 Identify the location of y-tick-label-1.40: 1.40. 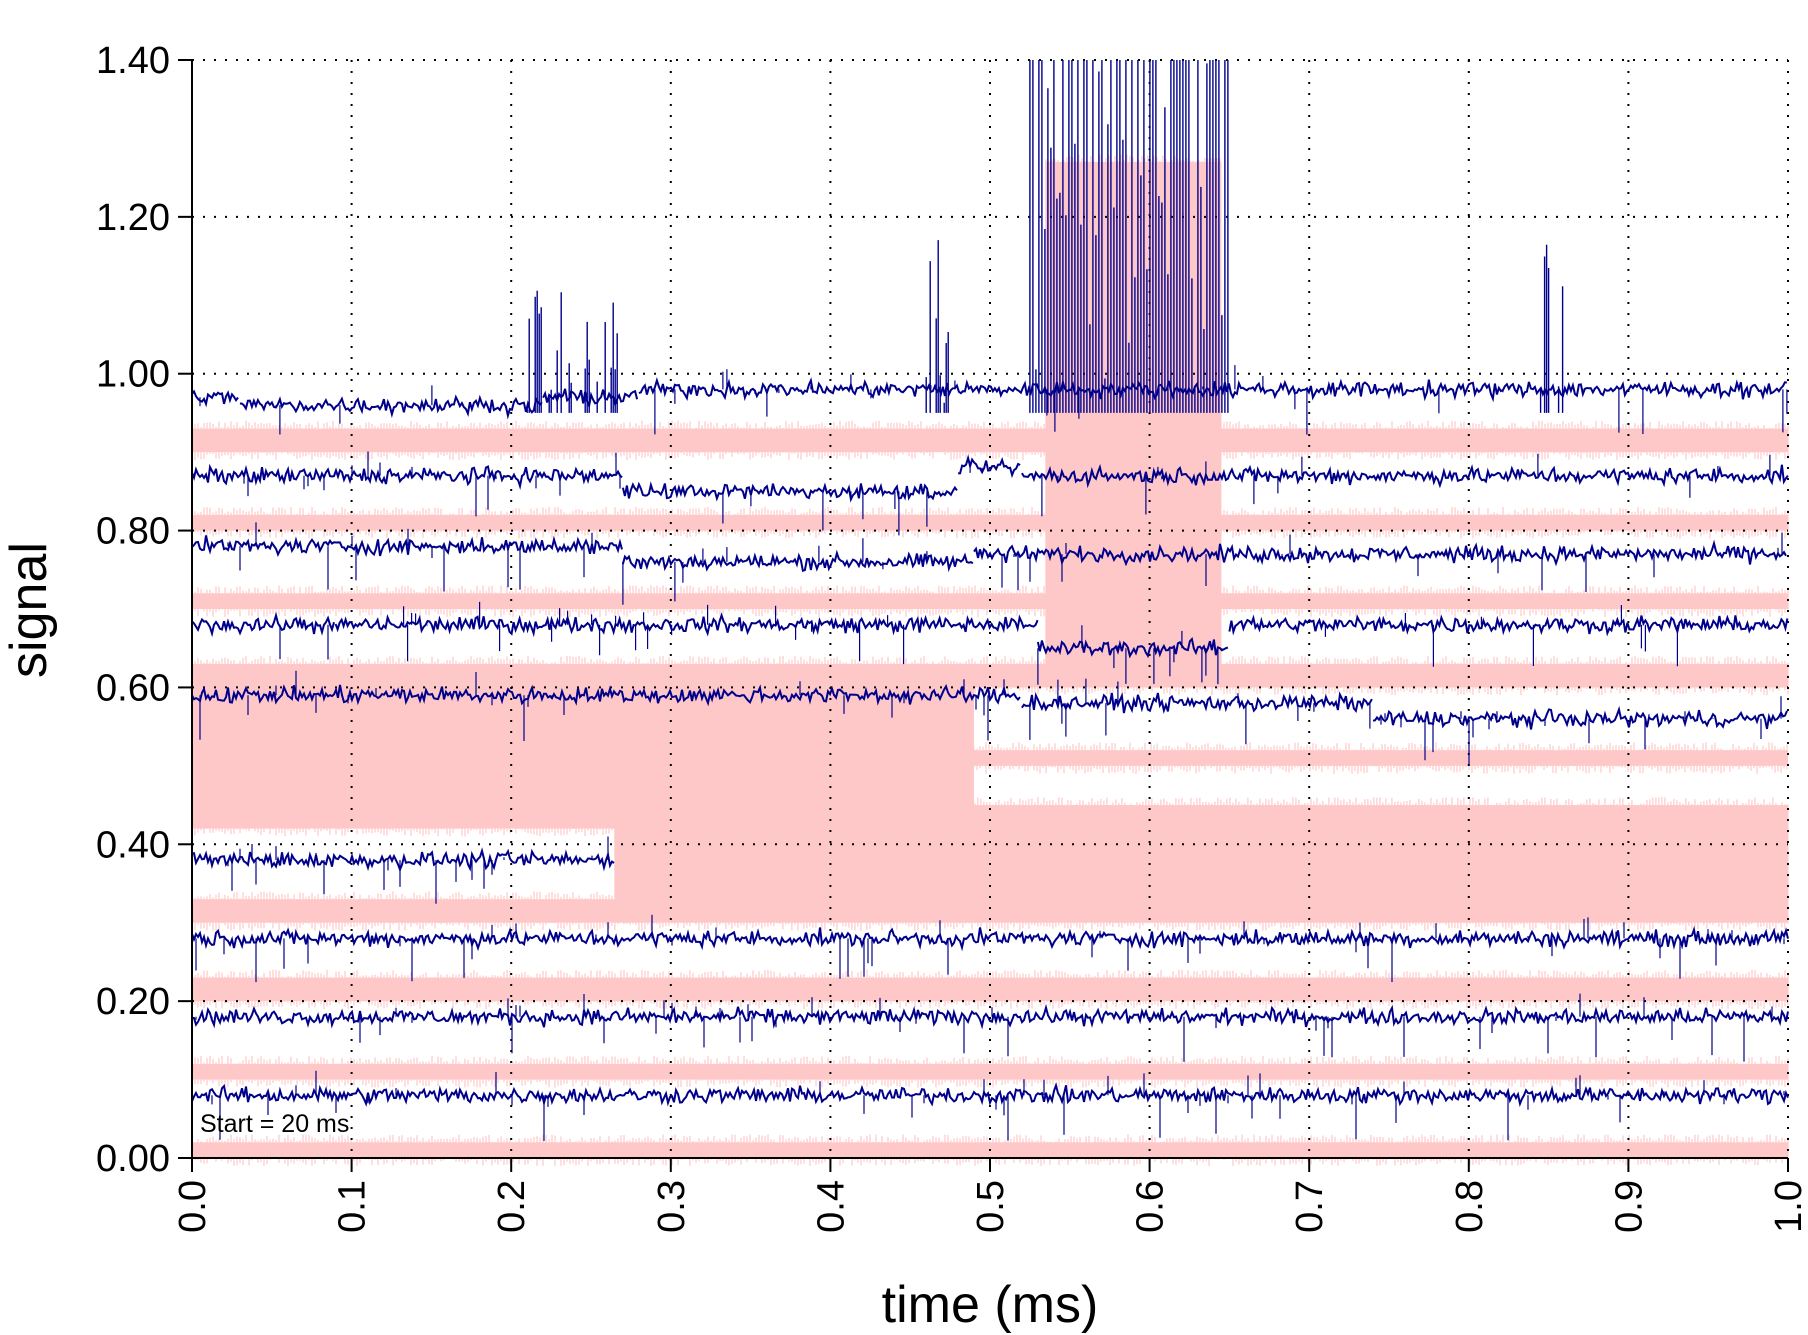
(133, 61).